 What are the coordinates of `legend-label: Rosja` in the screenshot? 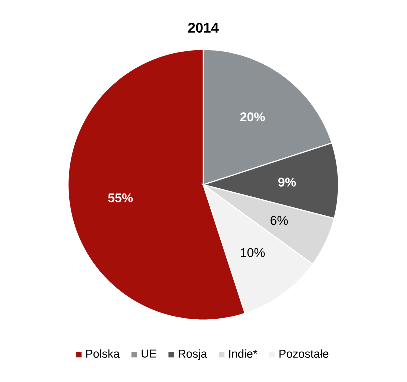 It's located at (193, 355).